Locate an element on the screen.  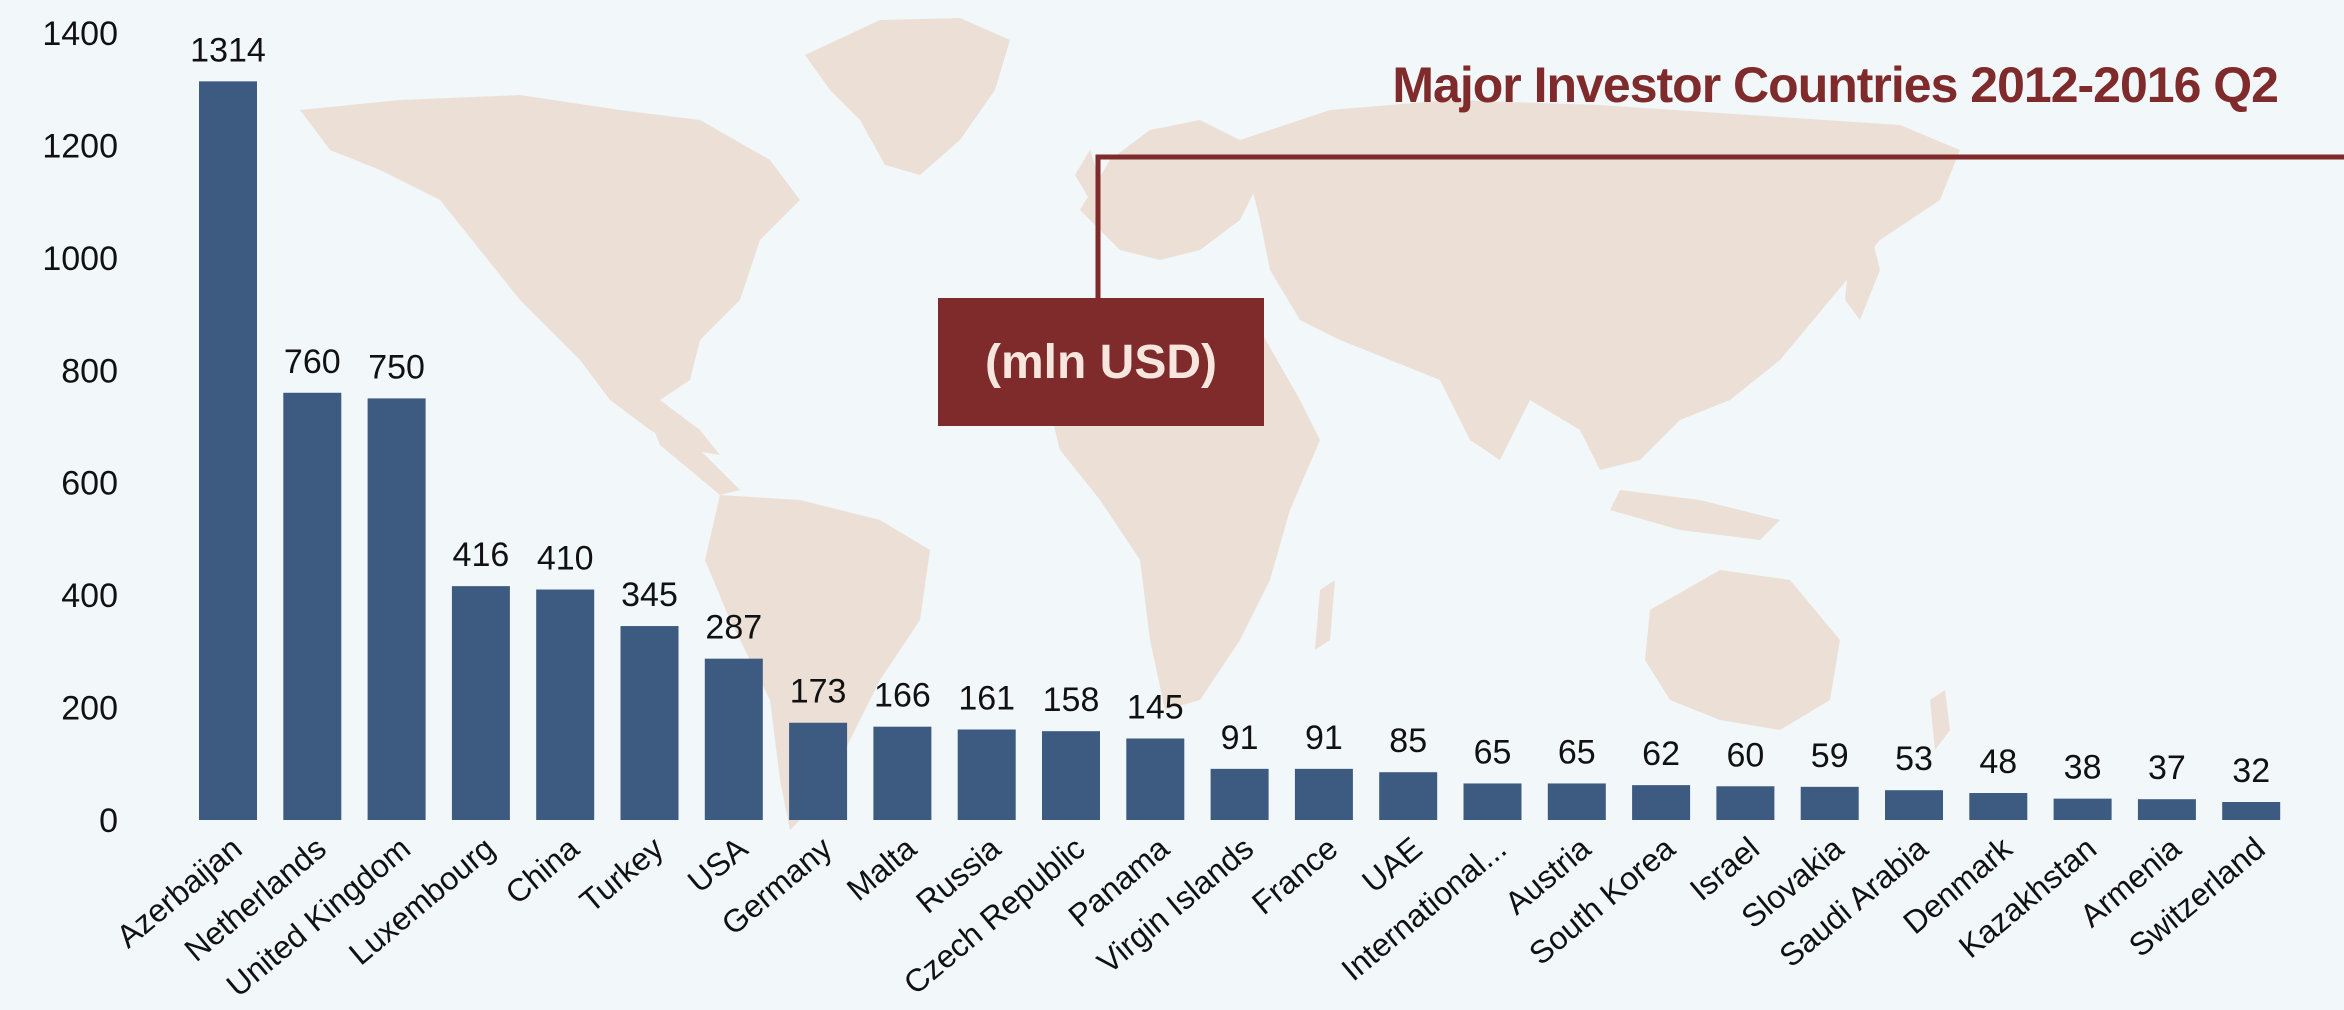
bar-germany is located at coordinates (818, 771).